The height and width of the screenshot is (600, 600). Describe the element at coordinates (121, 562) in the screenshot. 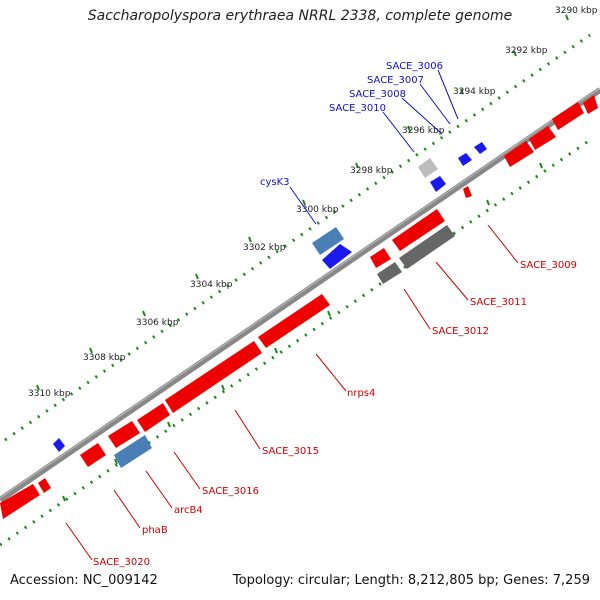

I see `label-SACE_3020: SACE_3020` at that location.